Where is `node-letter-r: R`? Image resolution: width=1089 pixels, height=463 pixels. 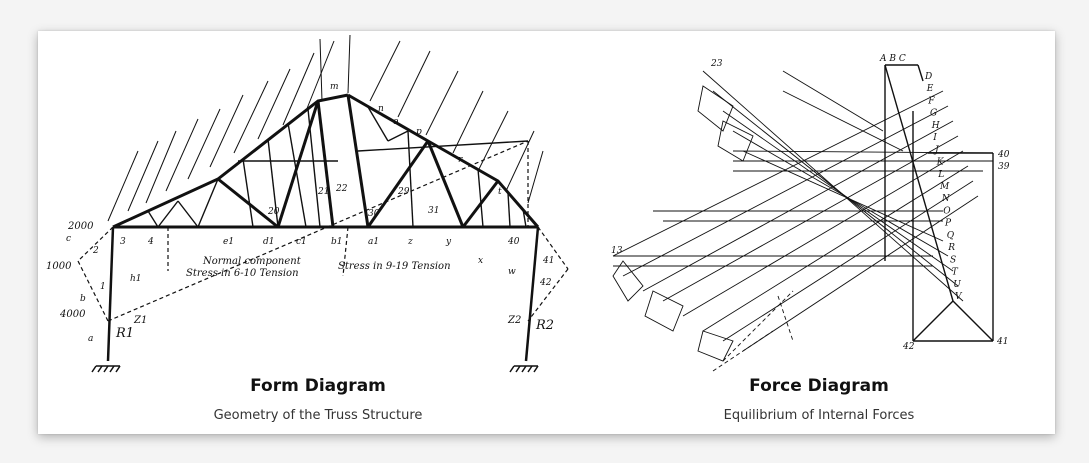
node-letter-r: R is located at coordinates (951, 248).